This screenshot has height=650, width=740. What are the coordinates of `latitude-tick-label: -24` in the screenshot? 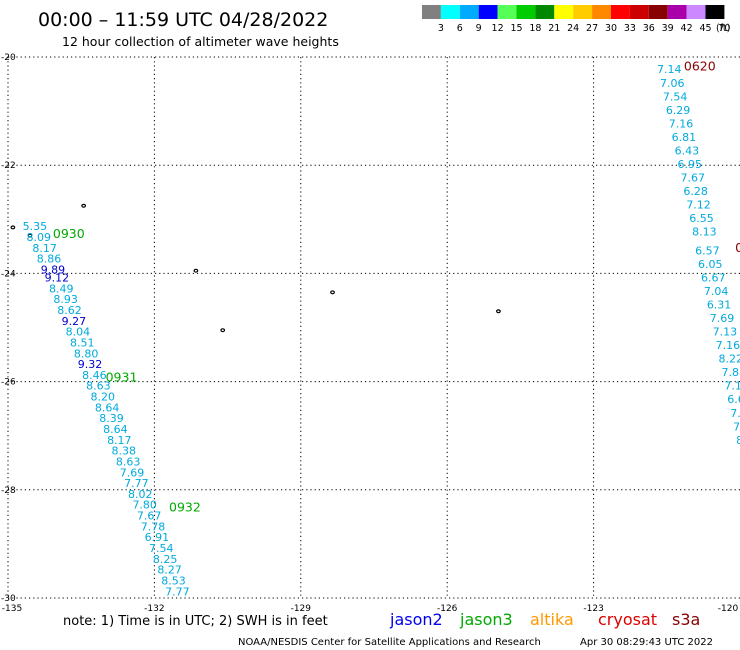 It's located at (8, 274).